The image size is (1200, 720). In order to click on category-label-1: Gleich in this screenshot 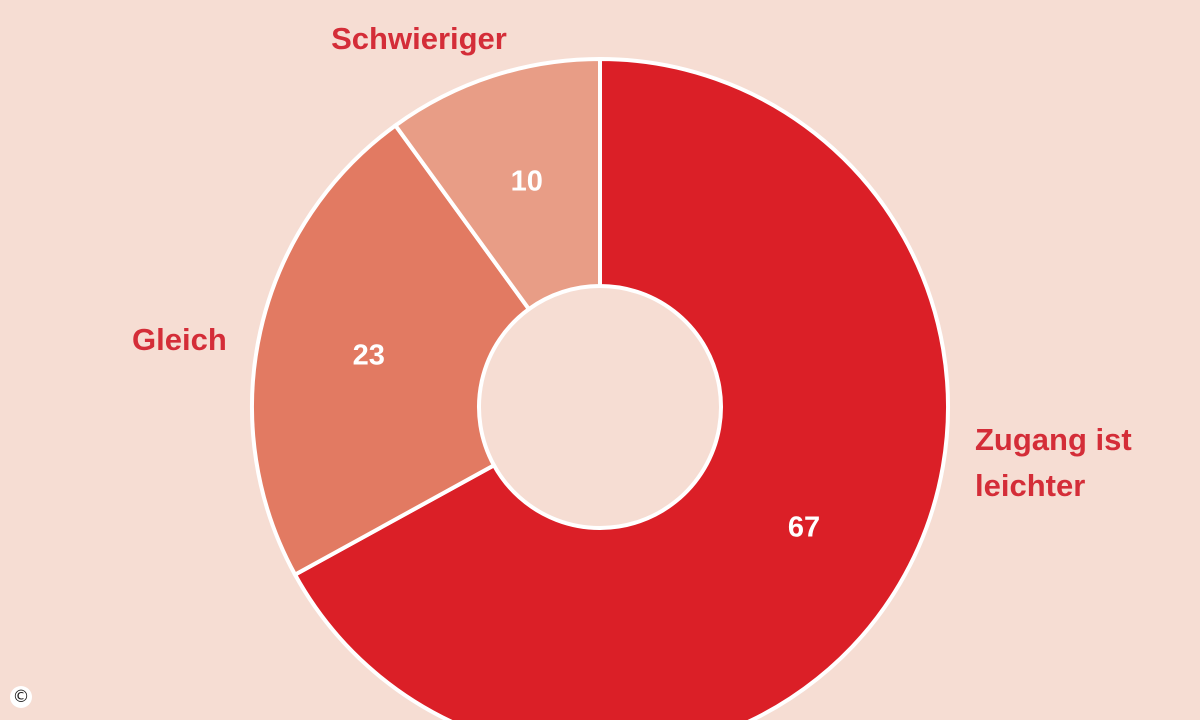, I will do `click(179, 339)`.